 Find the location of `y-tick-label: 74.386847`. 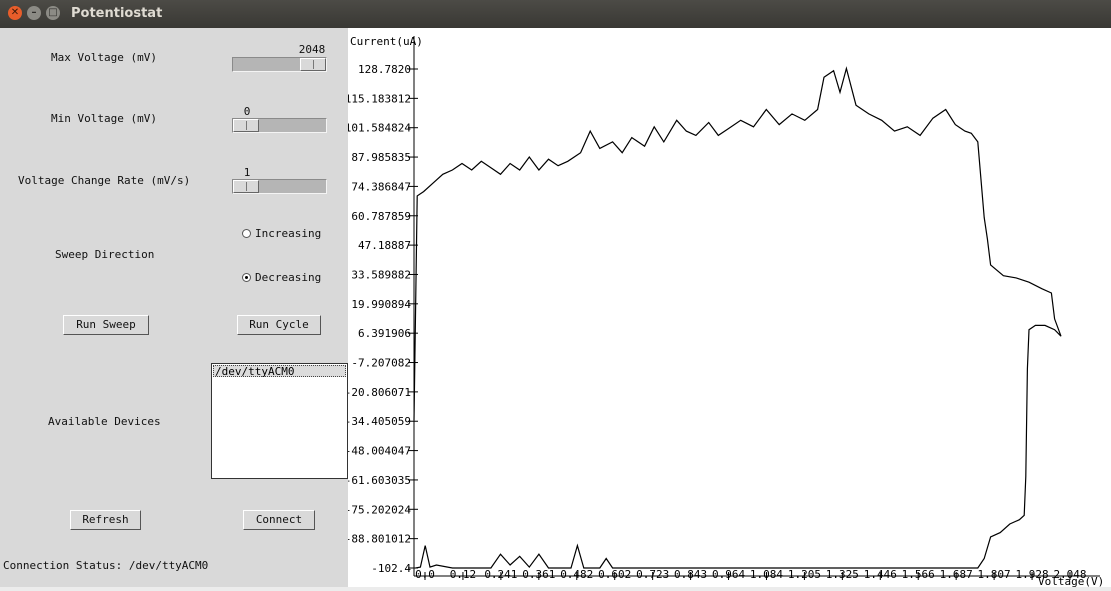

y-tick-label: 74.386847 is located at coordinates (381, 186).